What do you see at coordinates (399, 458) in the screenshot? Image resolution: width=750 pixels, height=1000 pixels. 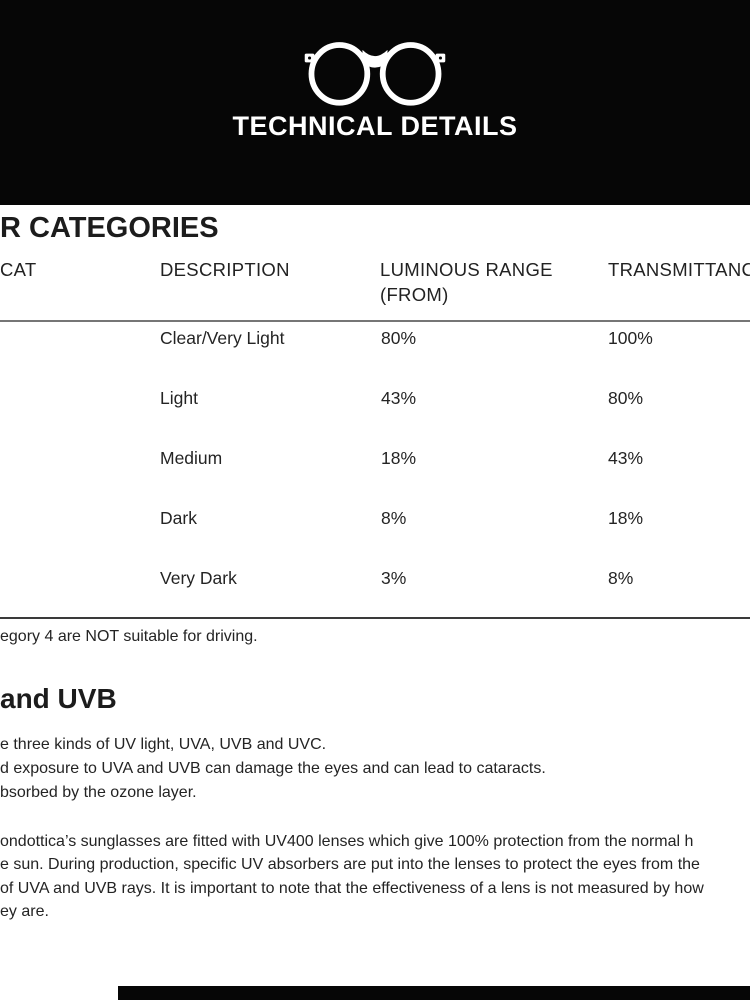 I see `cell-luminous-from: 18%` at bounding box center [399, 458].